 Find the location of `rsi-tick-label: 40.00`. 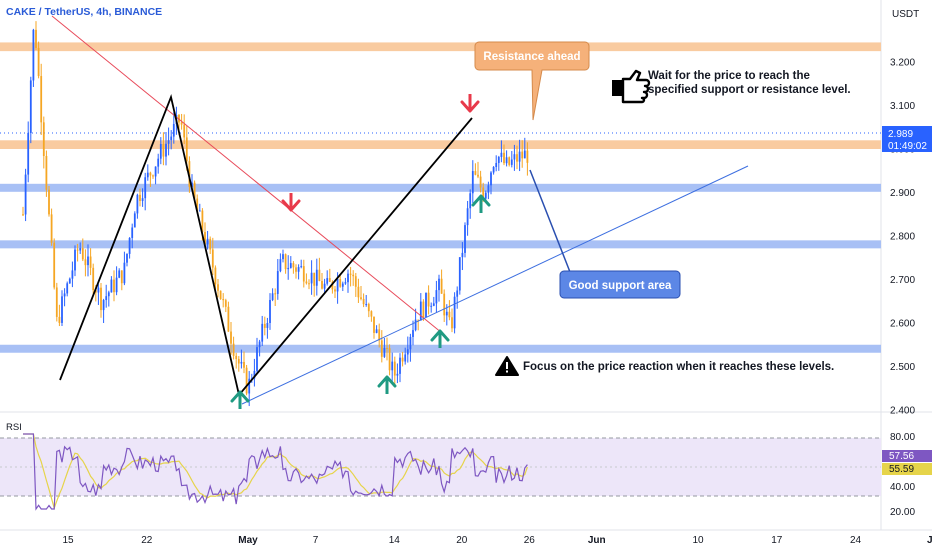

rsi-tick-label: 40.00 is located at coordinates (902, 487).